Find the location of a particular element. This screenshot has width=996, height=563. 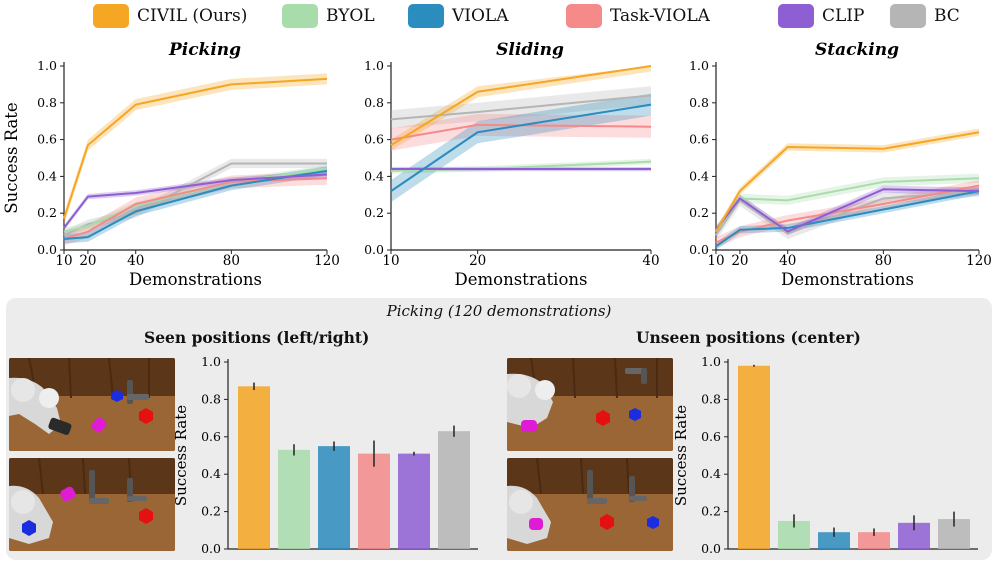

bar-chart-seen: 0.0 0.2 0.4 0.6 0.8 1.0 Success Rate is located at coordinates (325, 455).